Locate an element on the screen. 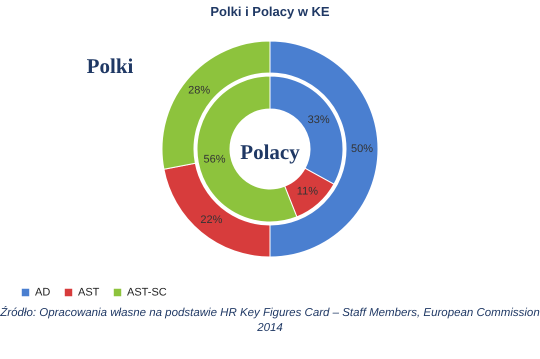 The image size is (540, 359). data-label: 22% is located at coordinates (211, 220).